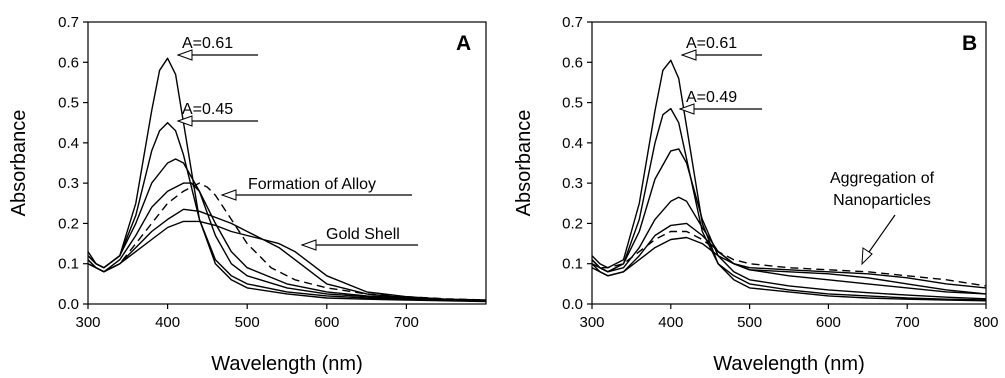 The image size is (1005, 378). Describe the element at coordinates (19, 163) in the screenshot. I see `y-axis-title-a: Absorbance` at that location.